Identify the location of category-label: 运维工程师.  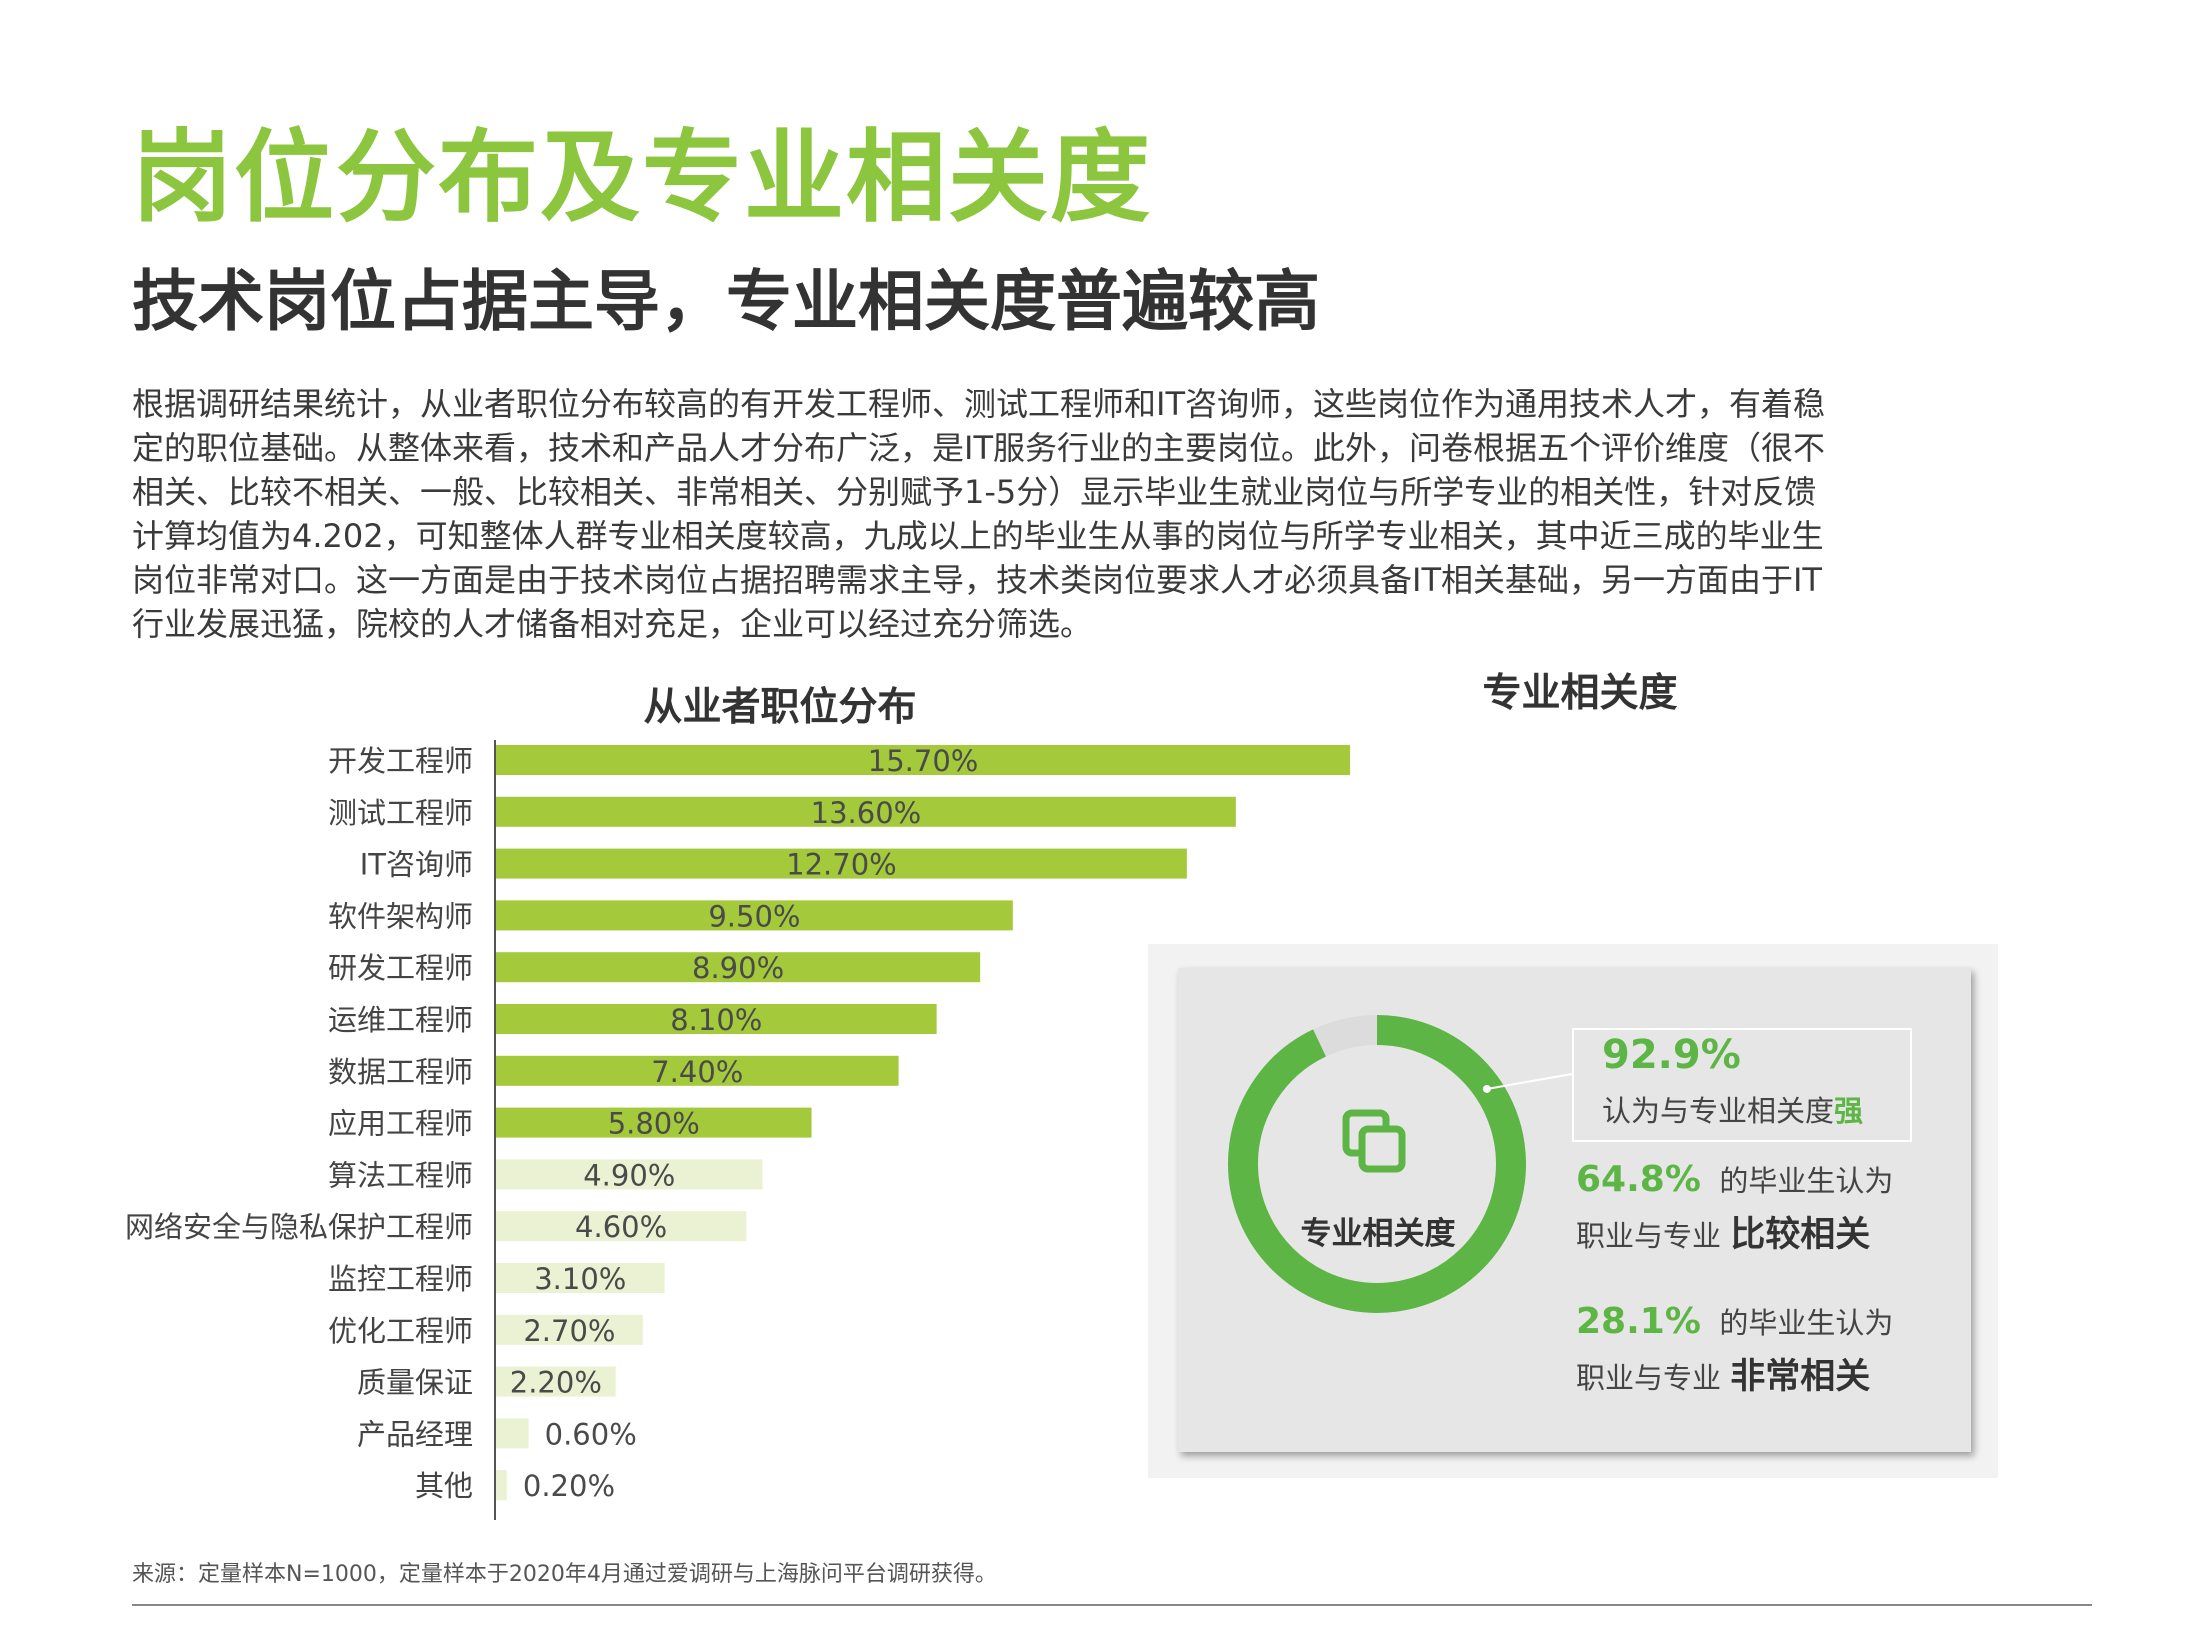
(400, 1020).